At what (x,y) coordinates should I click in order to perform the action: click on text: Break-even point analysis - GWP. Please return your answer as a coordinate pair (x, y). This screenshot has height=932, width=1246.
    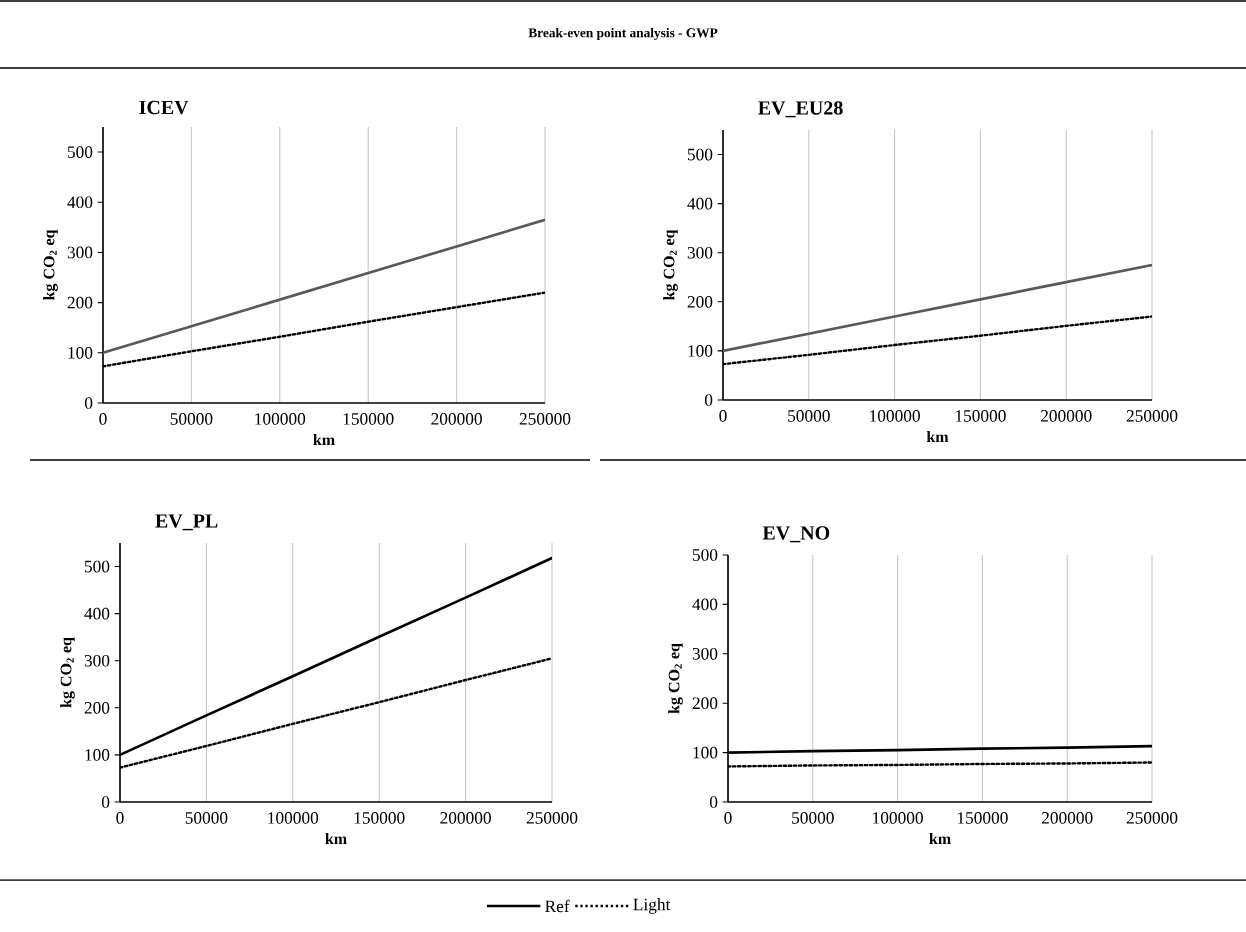
    Looking at the image, I should click on (623, 34).